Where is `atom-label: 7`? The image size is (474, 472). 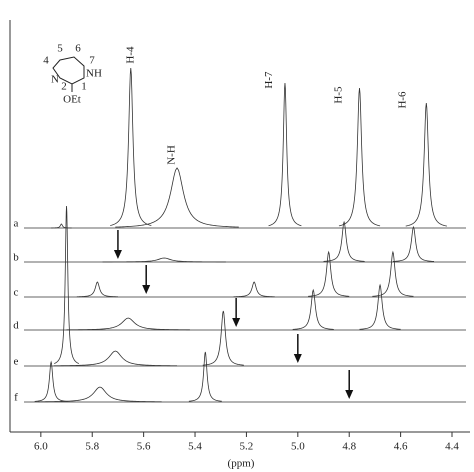 atom-label: 7 is located at coordinates (92, 61).